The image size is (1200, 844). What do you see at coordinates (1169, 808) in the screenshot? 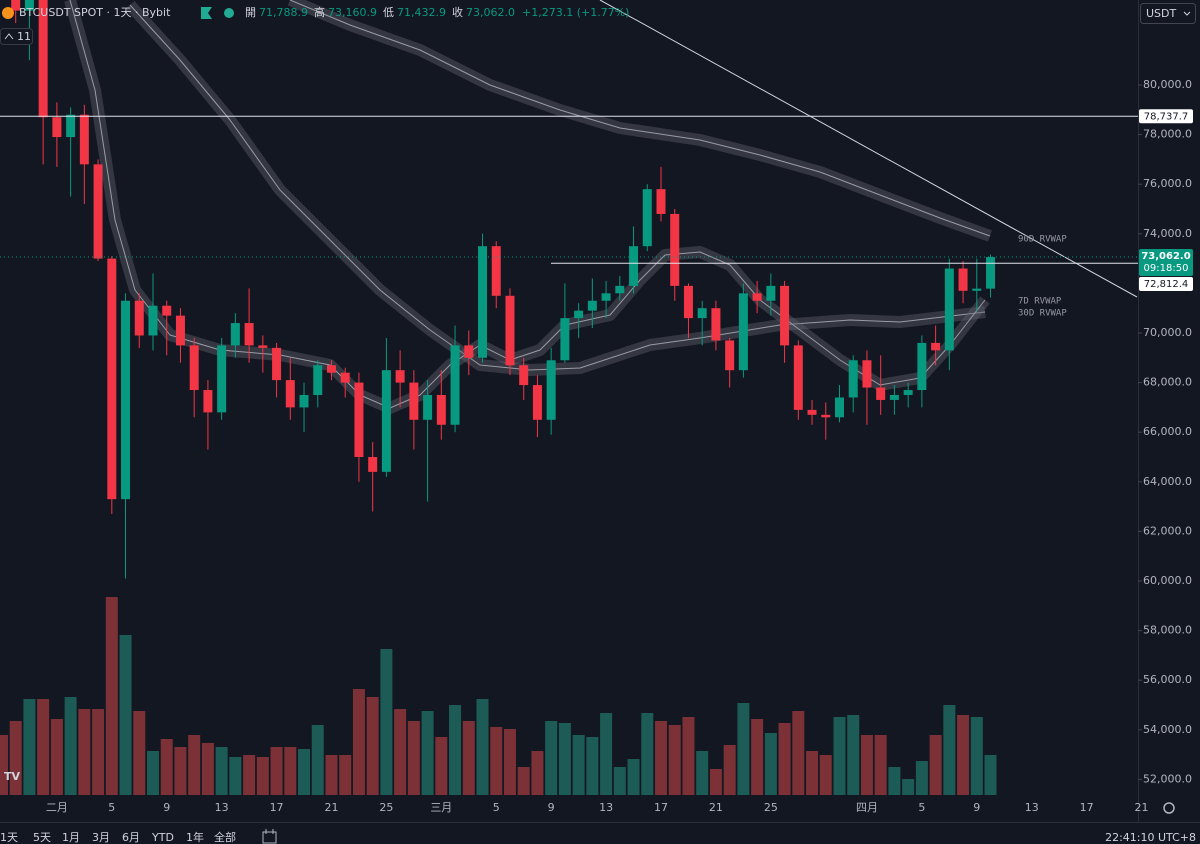
I see `settings-icon` at bounding box center [1169, 808].